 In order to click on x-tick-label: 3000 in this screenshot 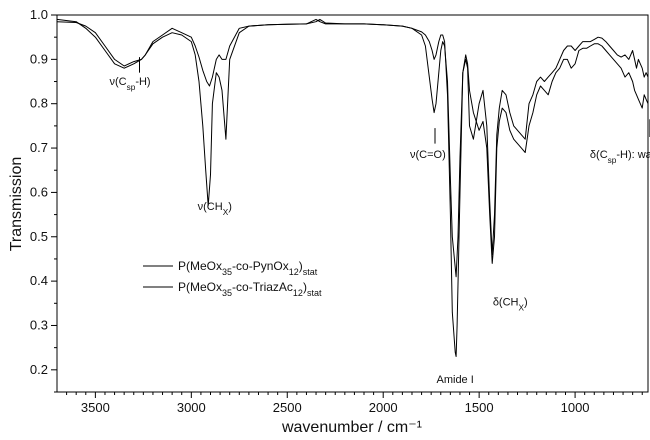, I will do `click(191, 407)`.